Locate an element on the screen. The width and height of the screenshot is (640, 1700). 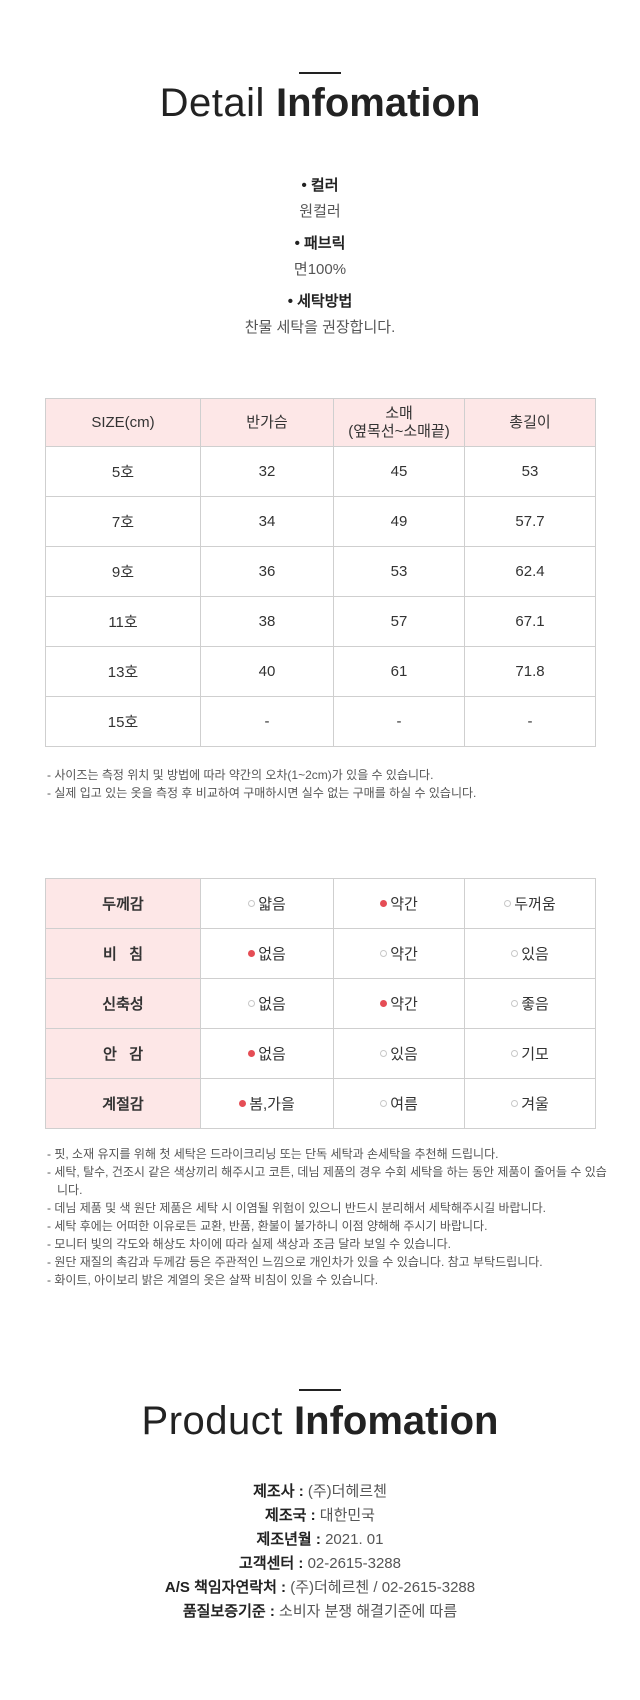
table-row: 신축성 없음 약간 좋음 is located at coordinates (320, 1003).